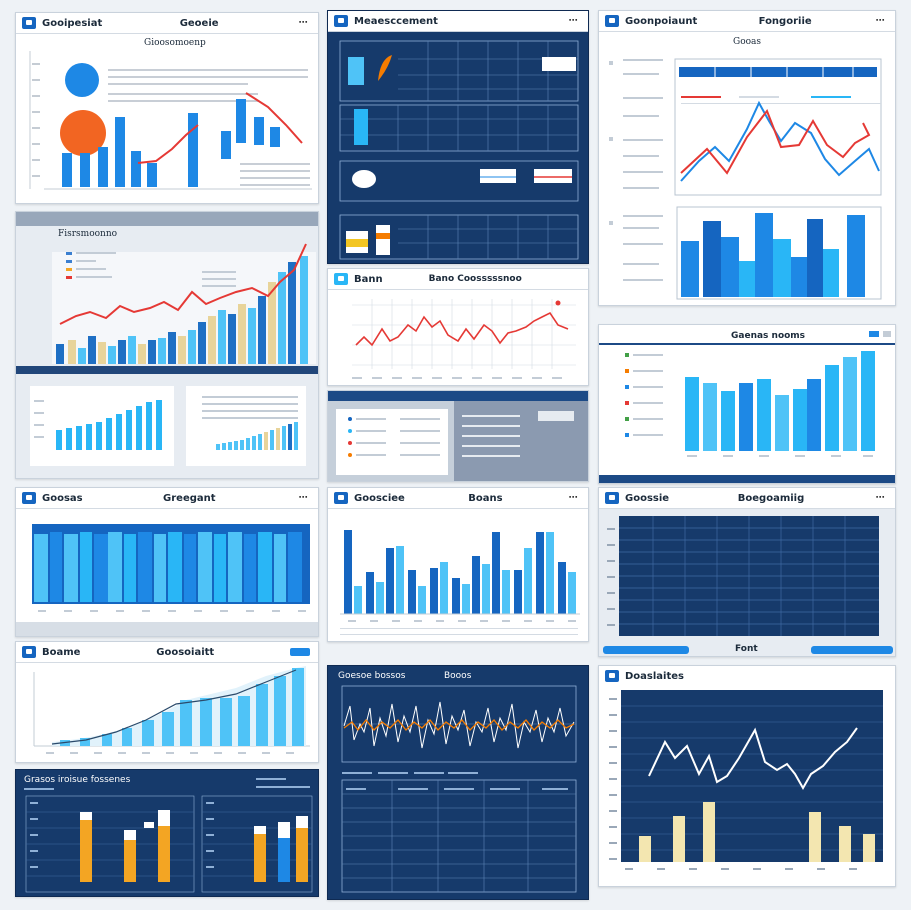  I want to click on panel-area-trend: Boame Goosoiaitt, so click(167, 702).